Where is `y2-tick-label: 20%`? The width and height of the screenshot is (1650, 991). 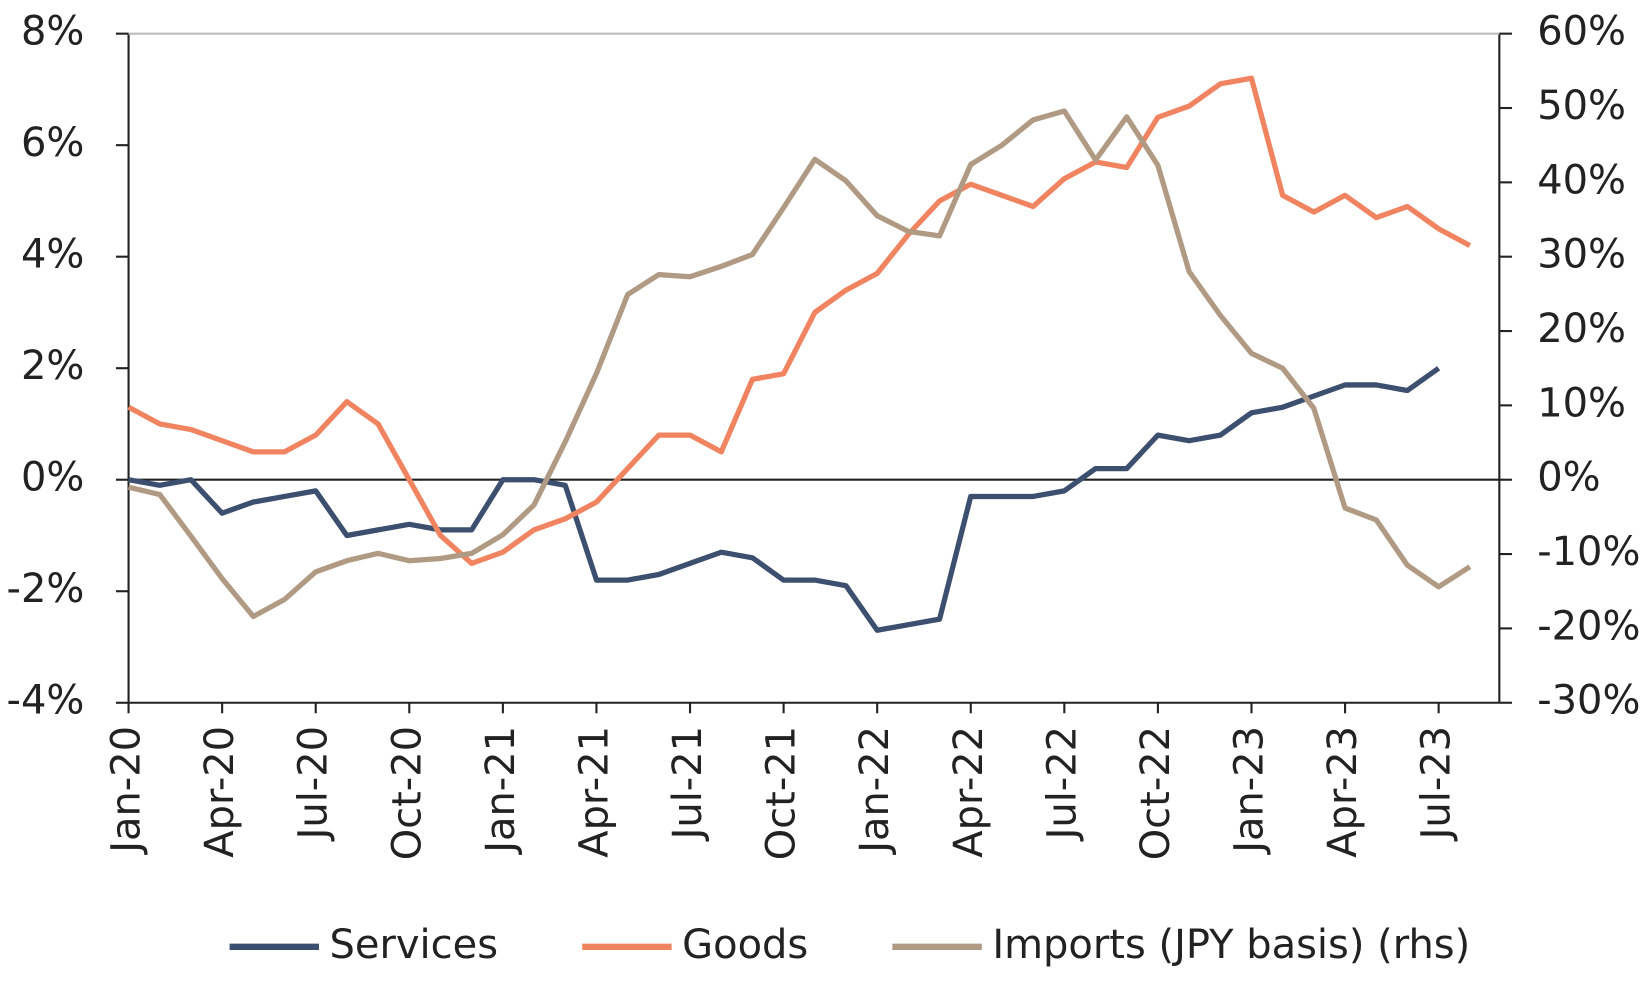 y2-tick-label: 20% is located at coordinates (1581, 329).